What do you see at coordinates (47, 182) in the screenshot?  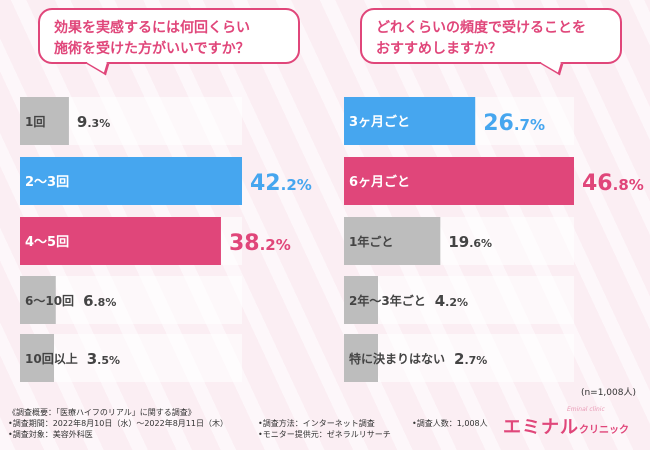 I see `category-label-left-1: 2〜3回` at bounding box center [47, 182].